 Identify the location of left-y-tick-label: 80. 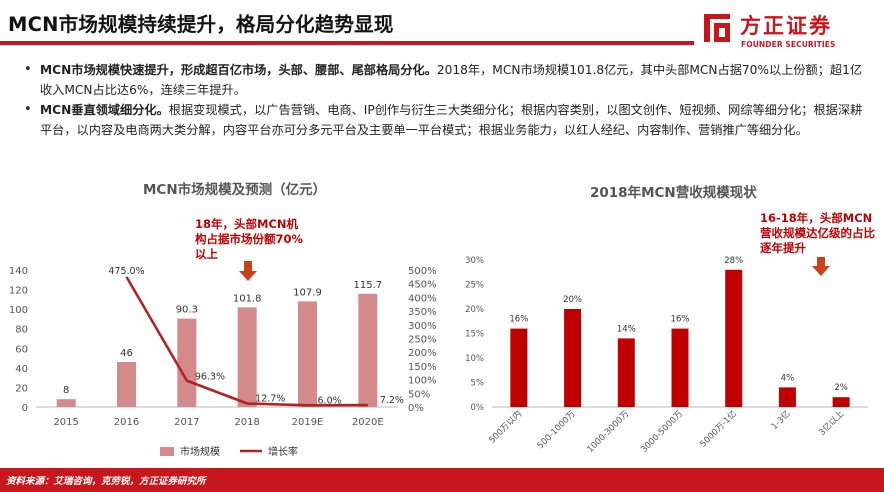
(21, 330).